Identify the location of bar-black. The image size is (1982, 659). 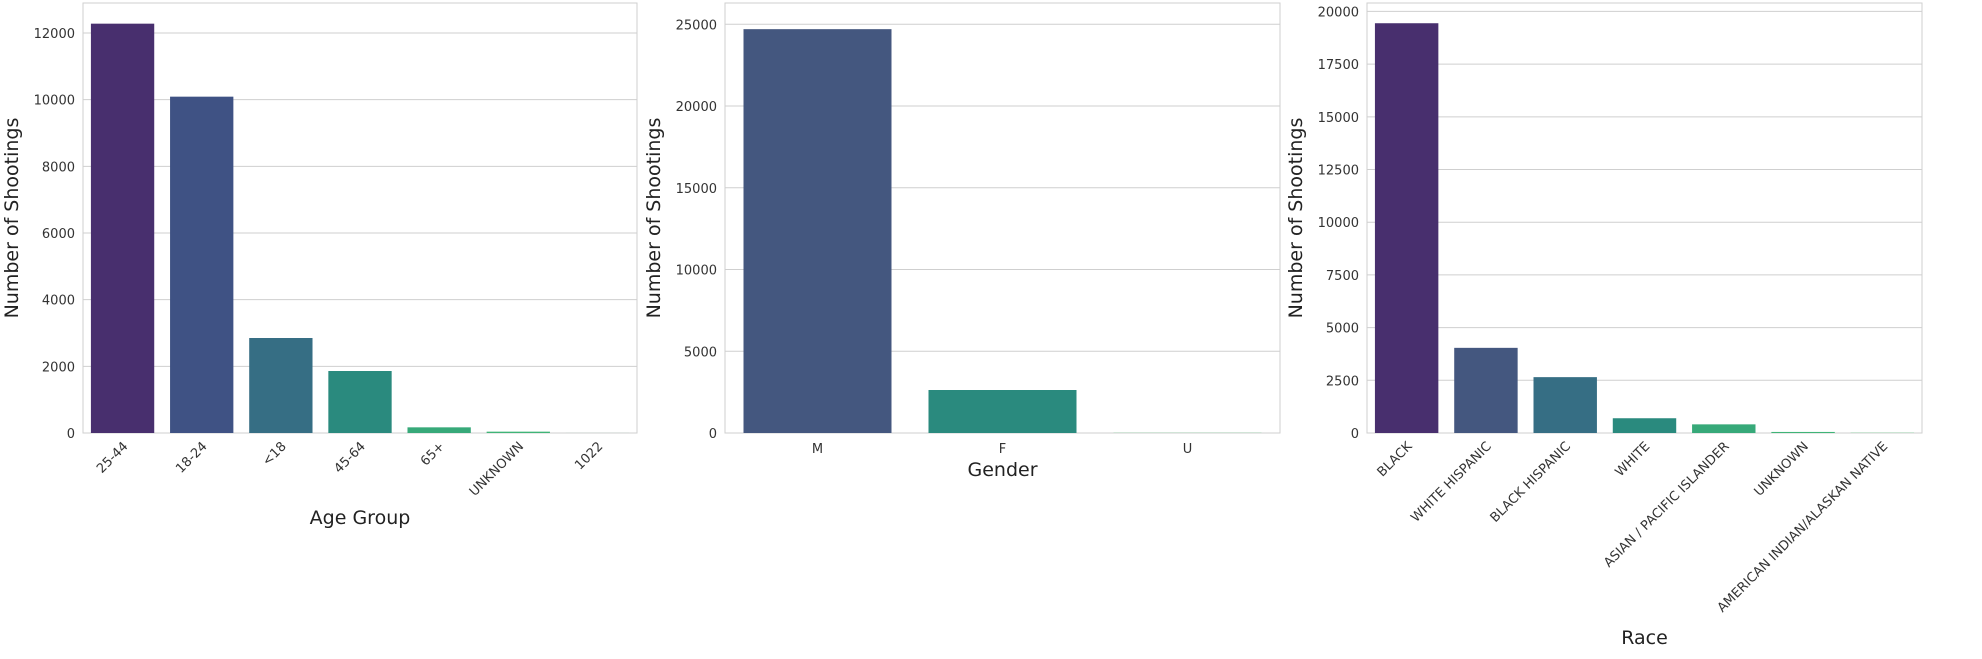
(1406, 228).